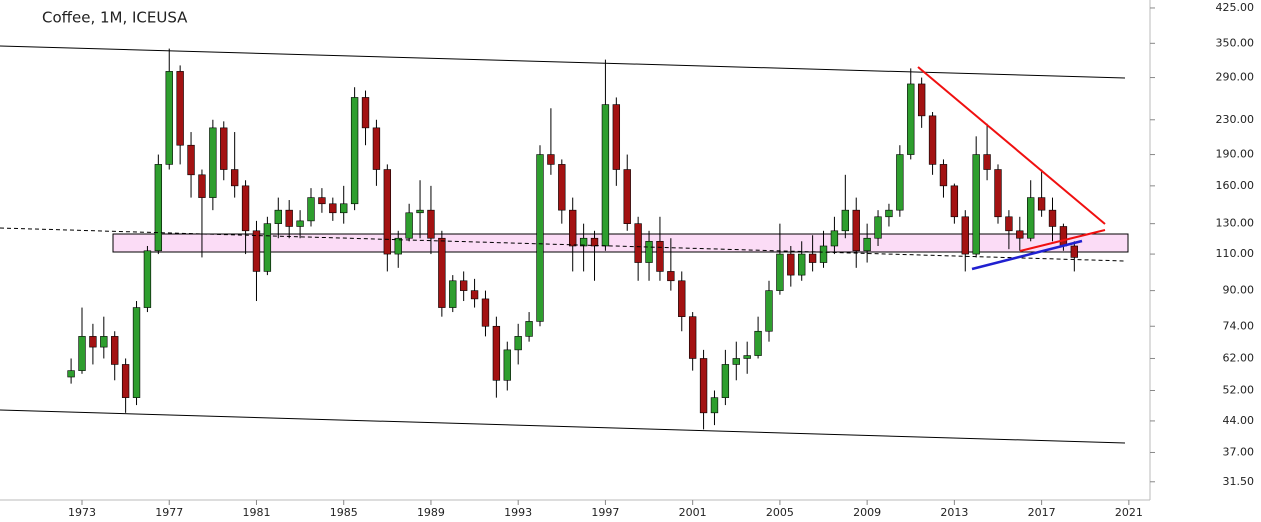 This screenshot has height=522, width=1261. I want to click on y-tick-label: 37.00, so click(1239, 451).